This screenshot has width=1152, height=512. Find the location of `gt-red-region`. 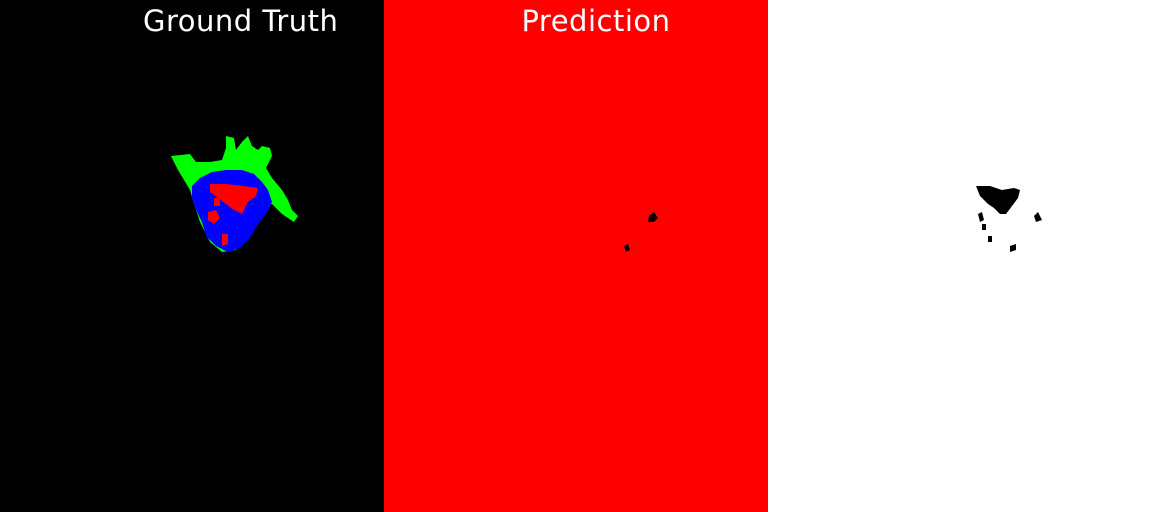

gt-red-region is located at coordinates (234, 199).